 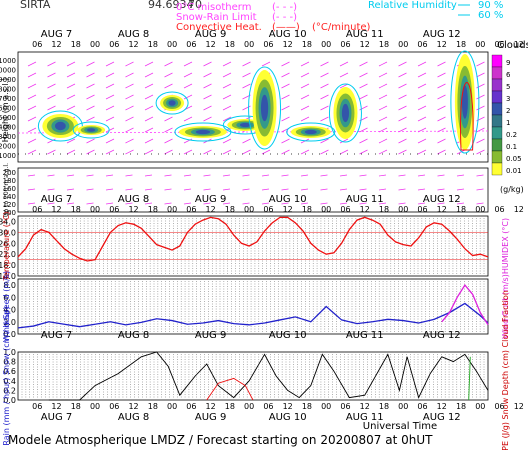 What do you see at coordinates (9, 400) in the screenshot?
I see `y-tick-label: 0.0` at bounding box center [9, 400].